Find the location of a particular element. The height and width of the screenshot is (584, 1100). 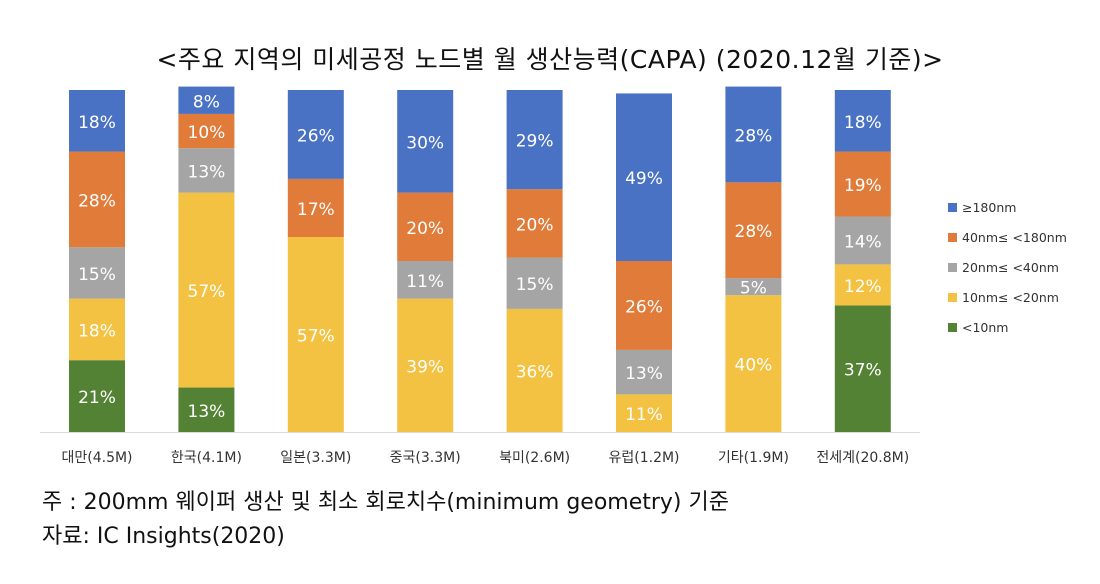

data-label: 17% is located at coordinates (316, 210).